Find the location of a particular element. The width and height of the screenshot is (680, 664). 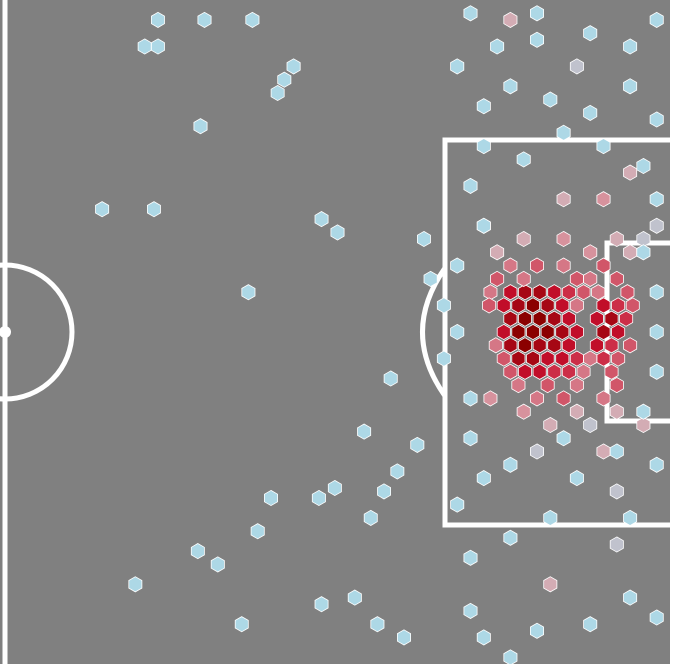

center-spot is located at coordinates (5, 332).